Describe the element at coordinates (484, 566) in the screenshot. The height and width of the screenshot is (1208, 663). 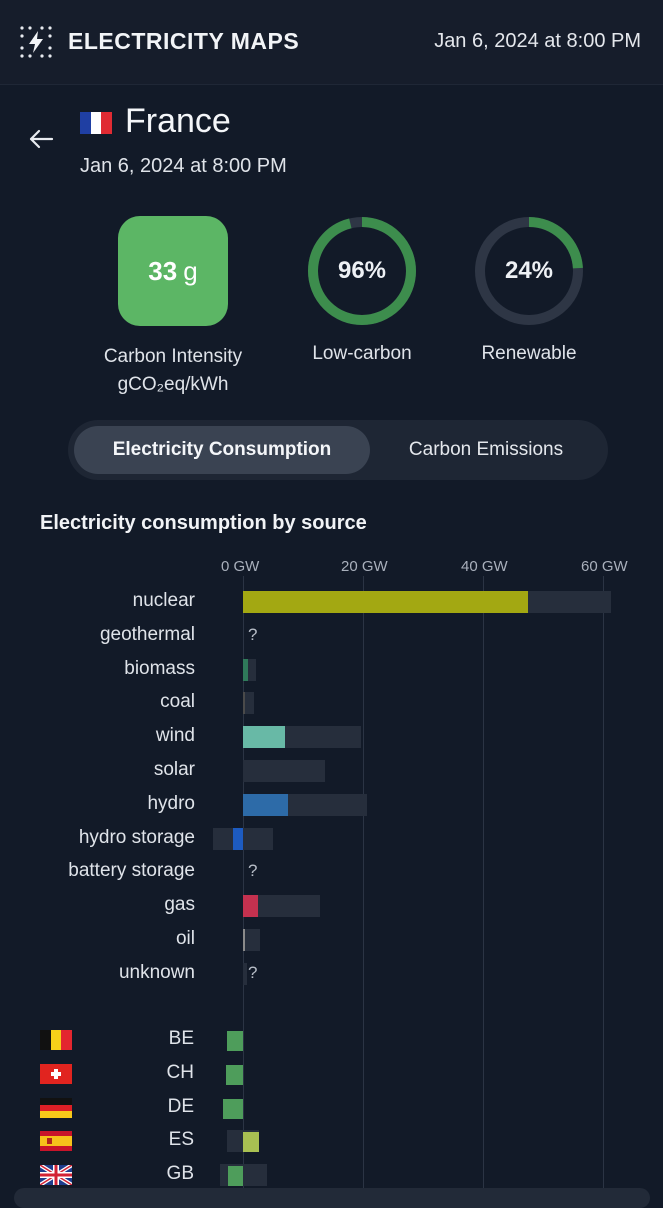
I see `x-tick-label: 40 GW` at that location.